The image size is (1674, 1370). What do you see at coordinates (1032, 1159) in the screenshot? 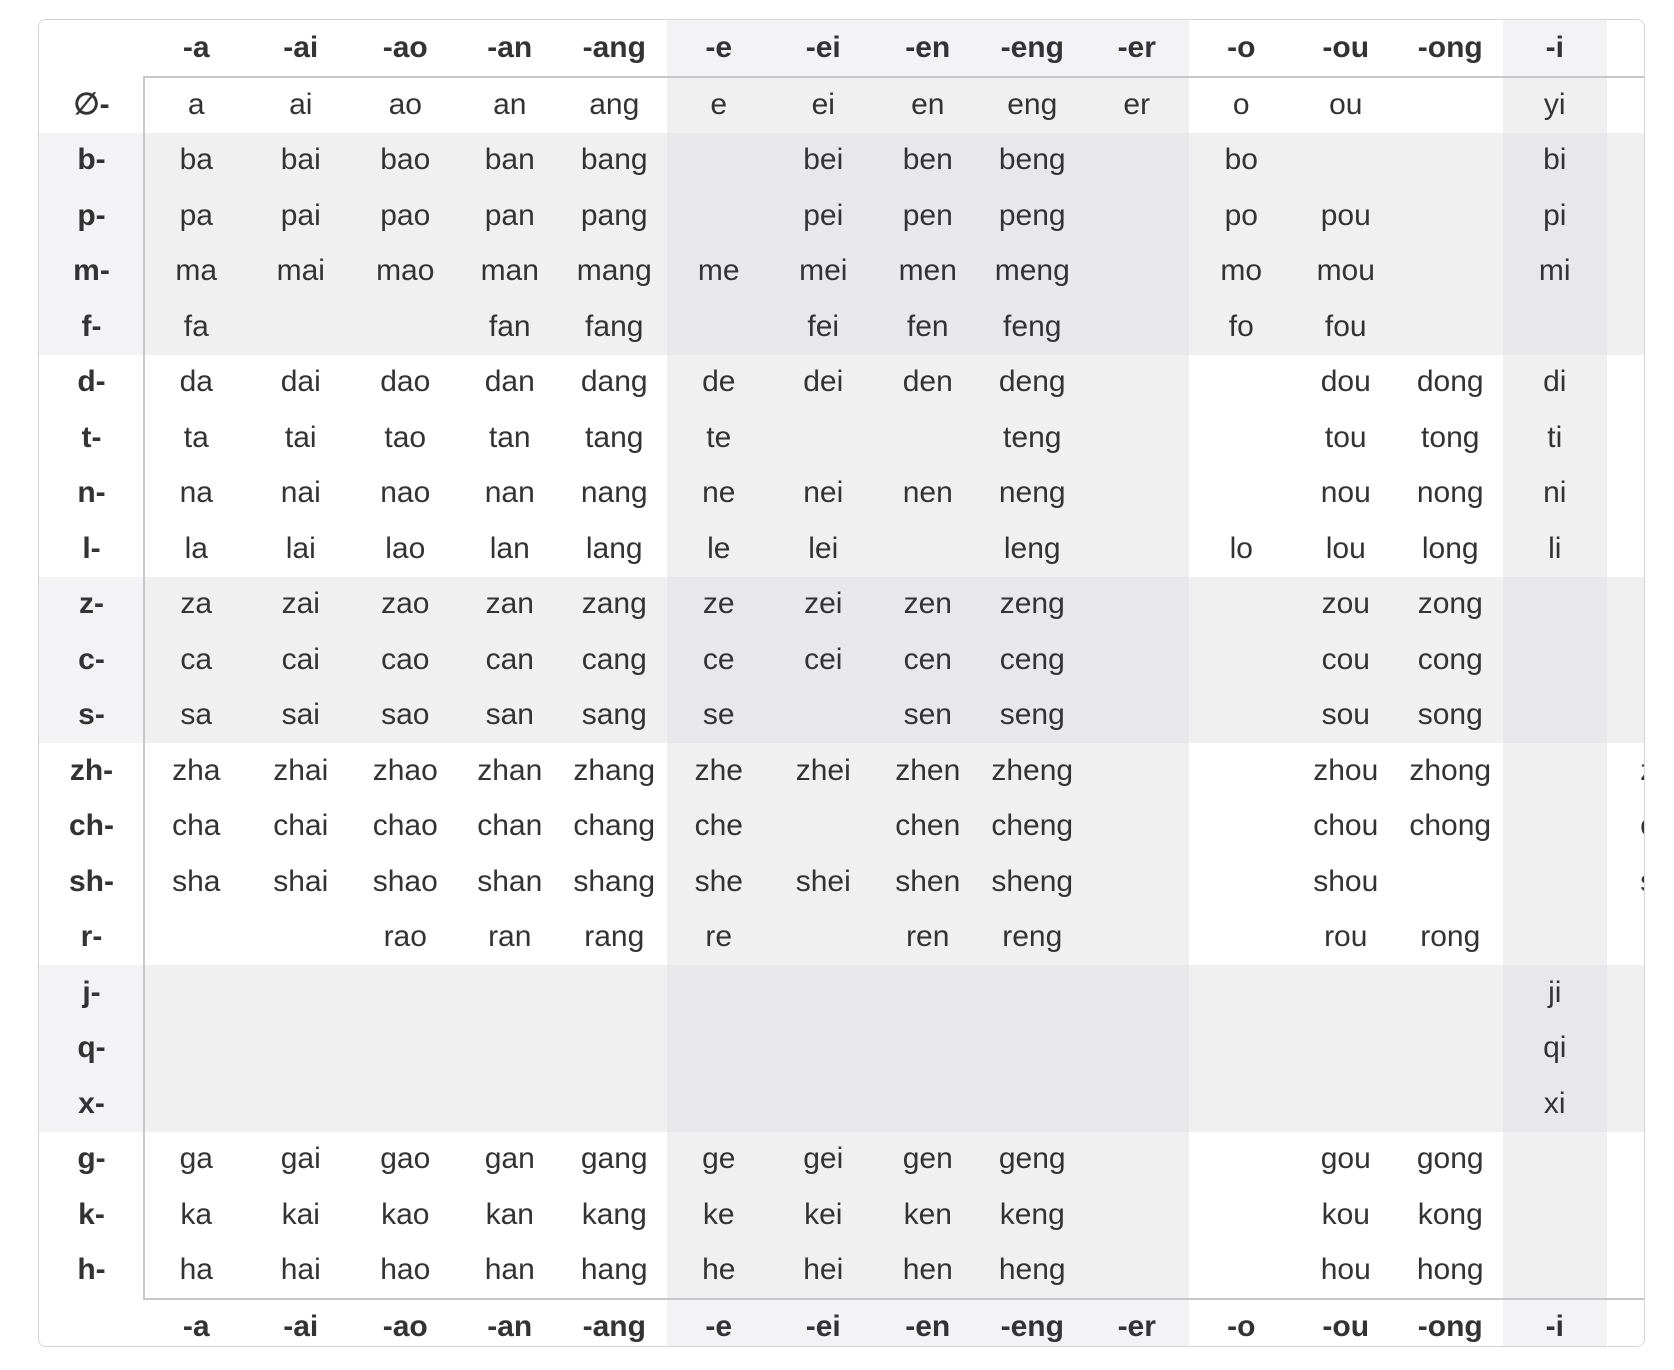
I see `syllable-cell: geng` at bounding box center [1032, 1159].